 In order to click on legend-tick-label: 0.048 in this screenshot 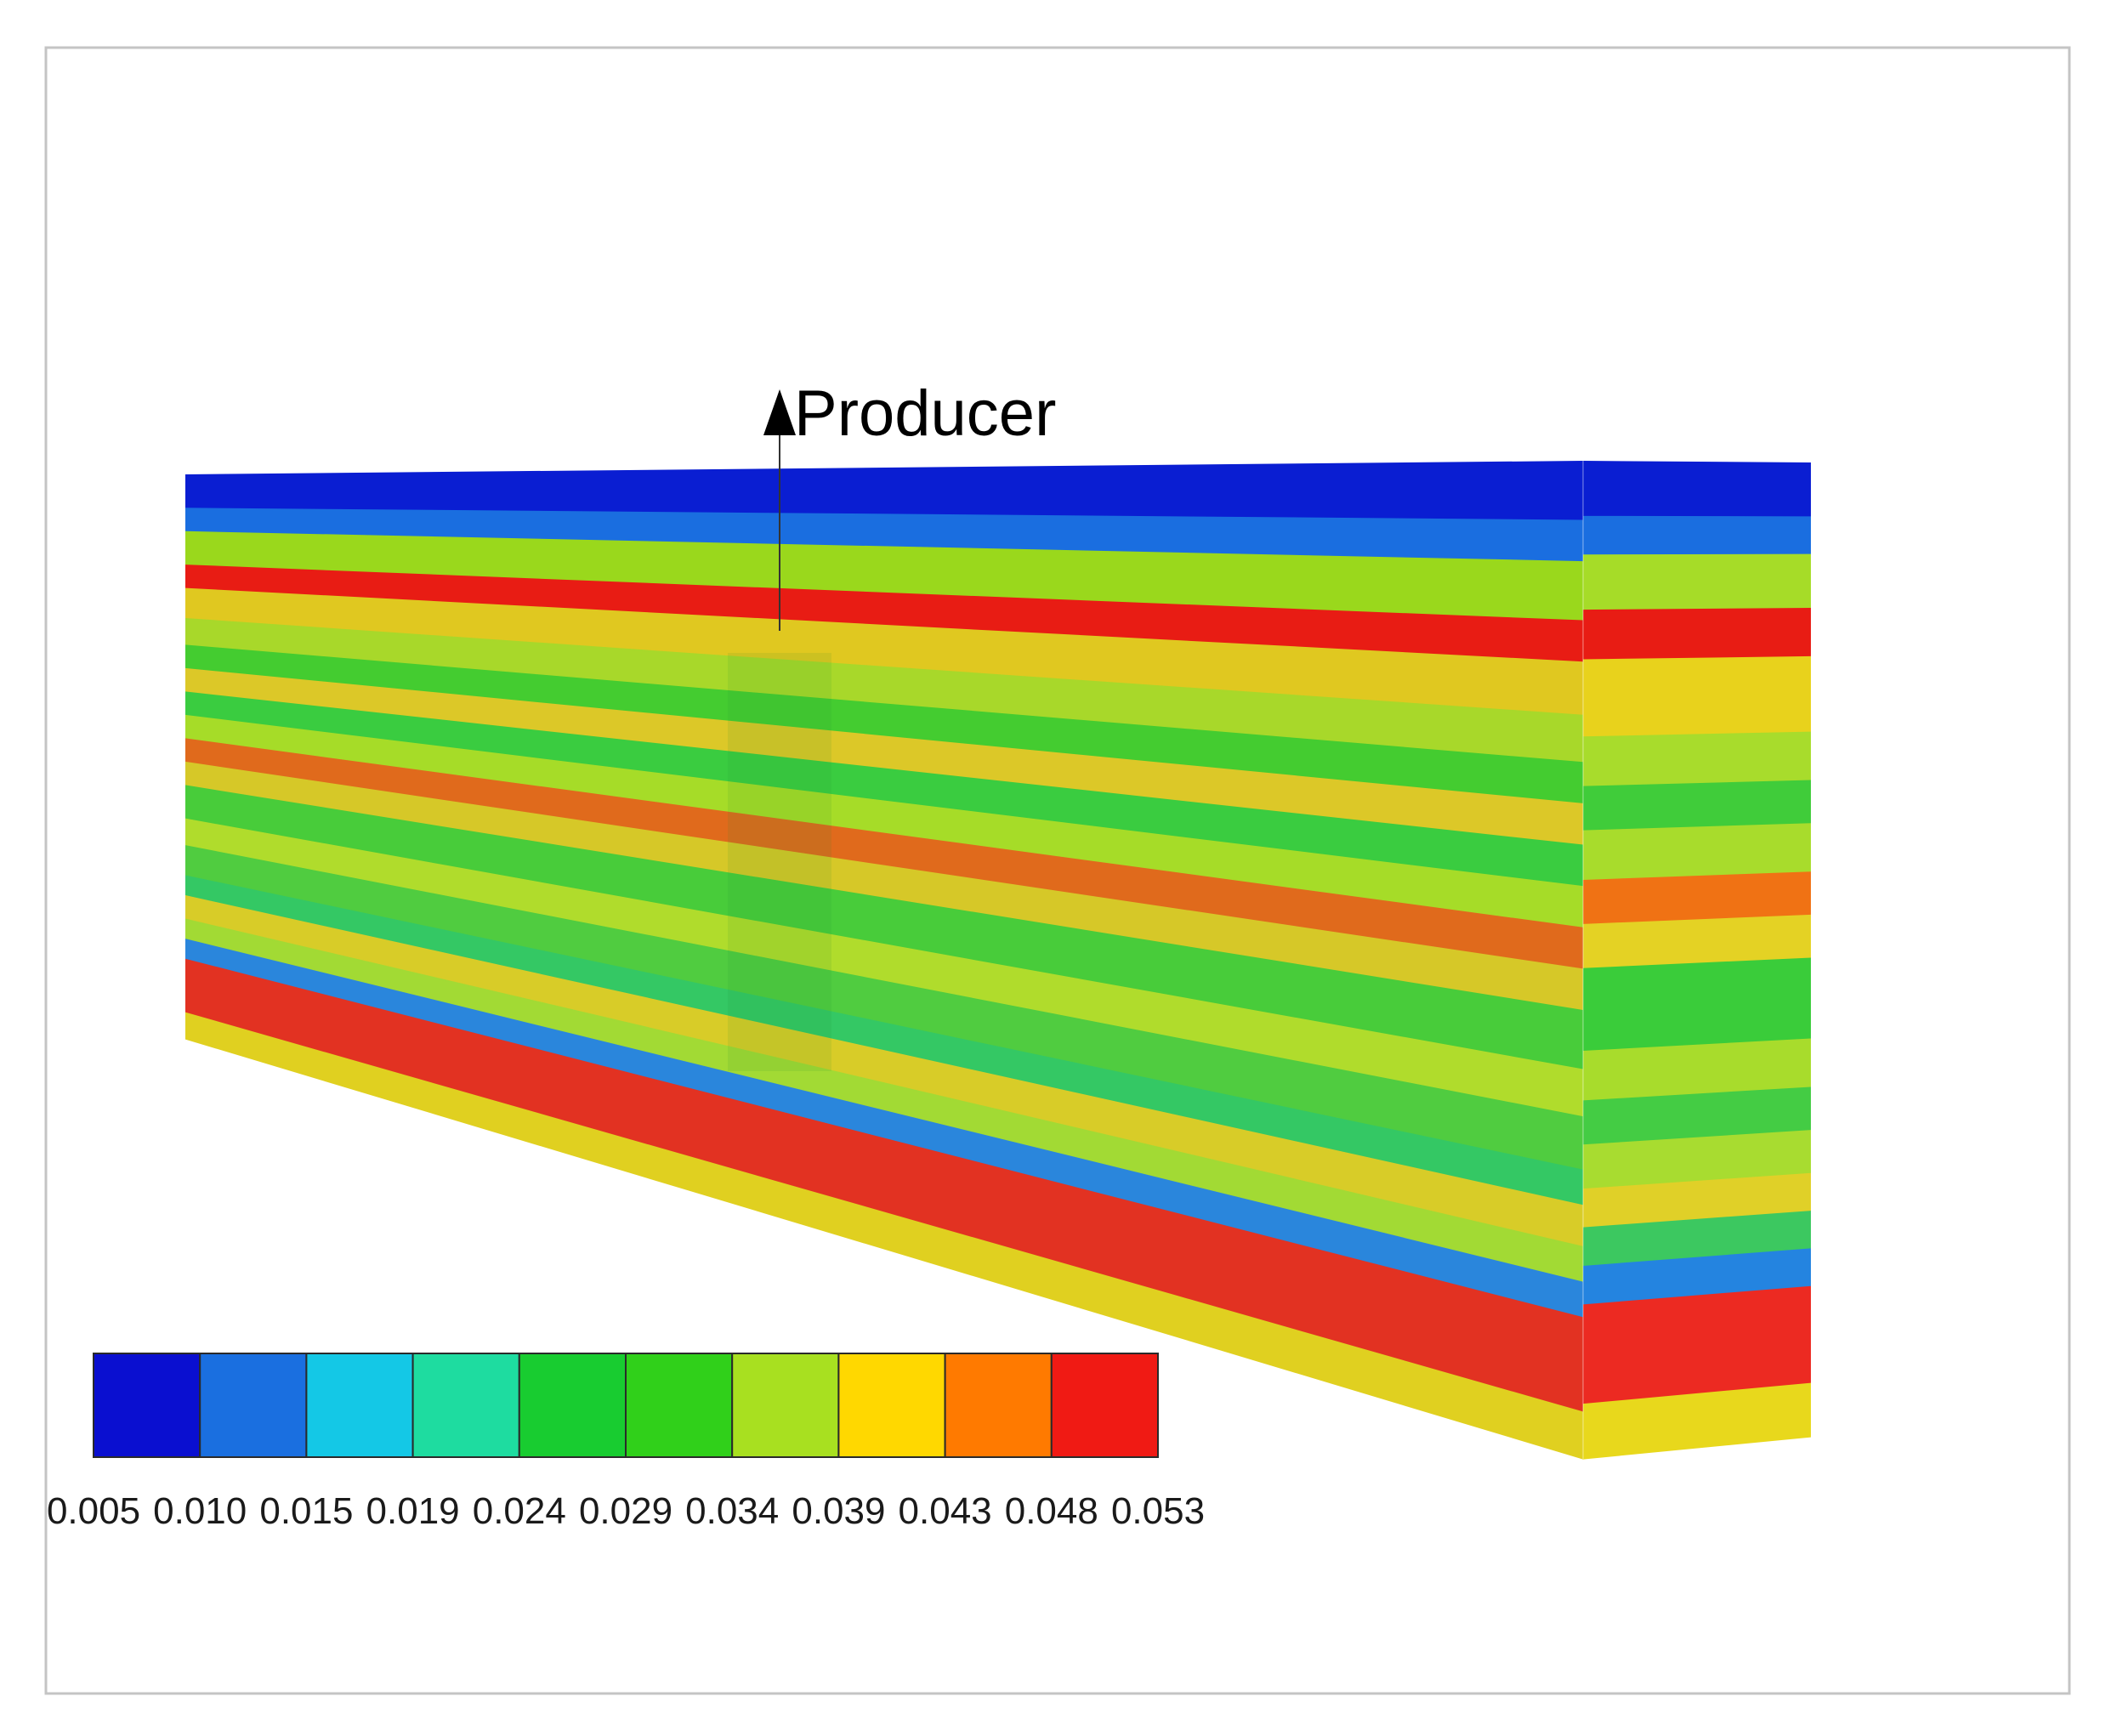, I will do `click(1051, 1511)`.